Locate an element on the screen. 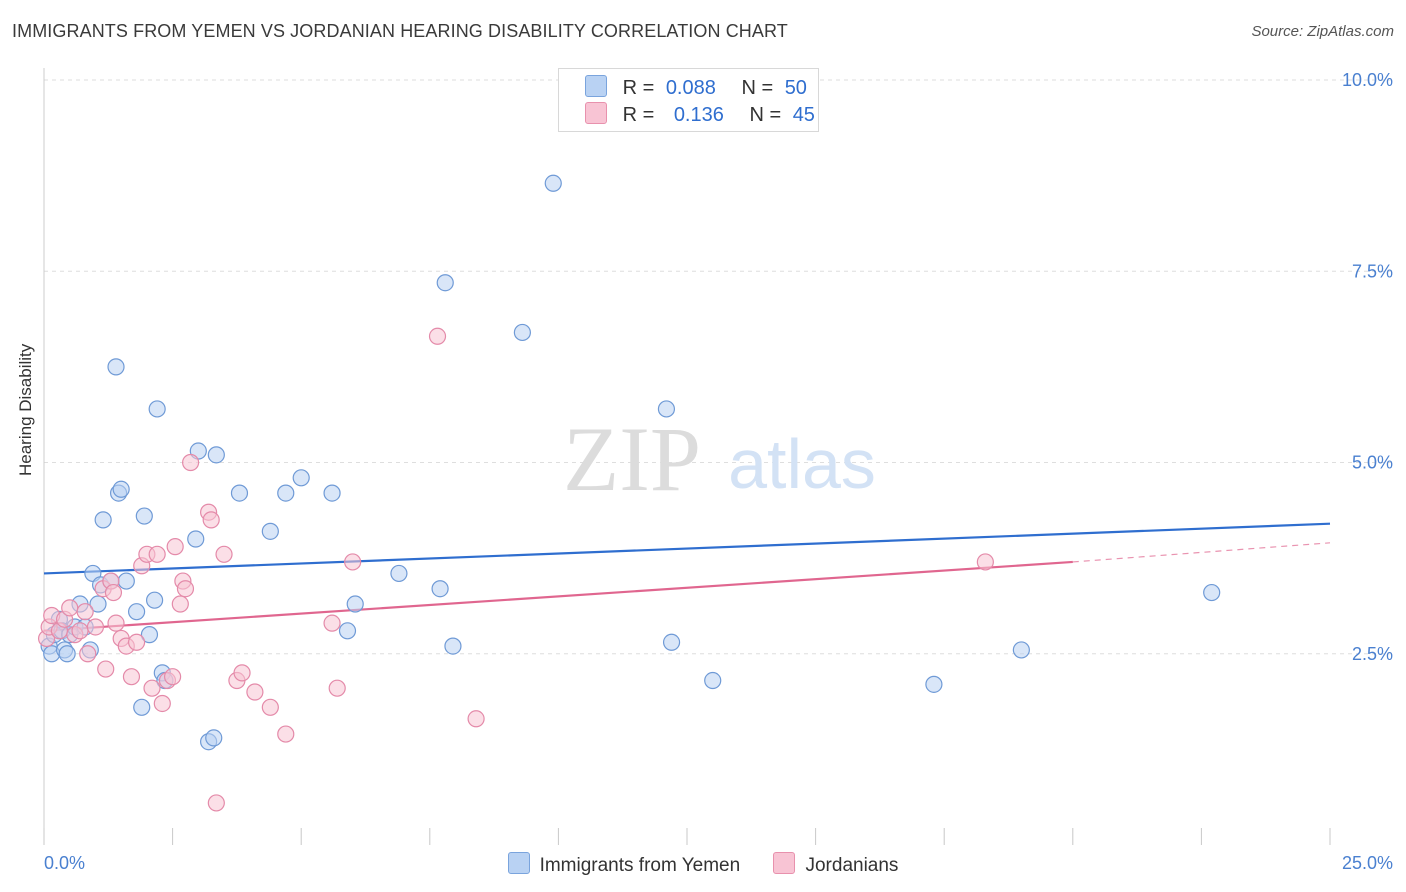  legend-item-jordanians: Jordanians is located at coordinates (835, 864).